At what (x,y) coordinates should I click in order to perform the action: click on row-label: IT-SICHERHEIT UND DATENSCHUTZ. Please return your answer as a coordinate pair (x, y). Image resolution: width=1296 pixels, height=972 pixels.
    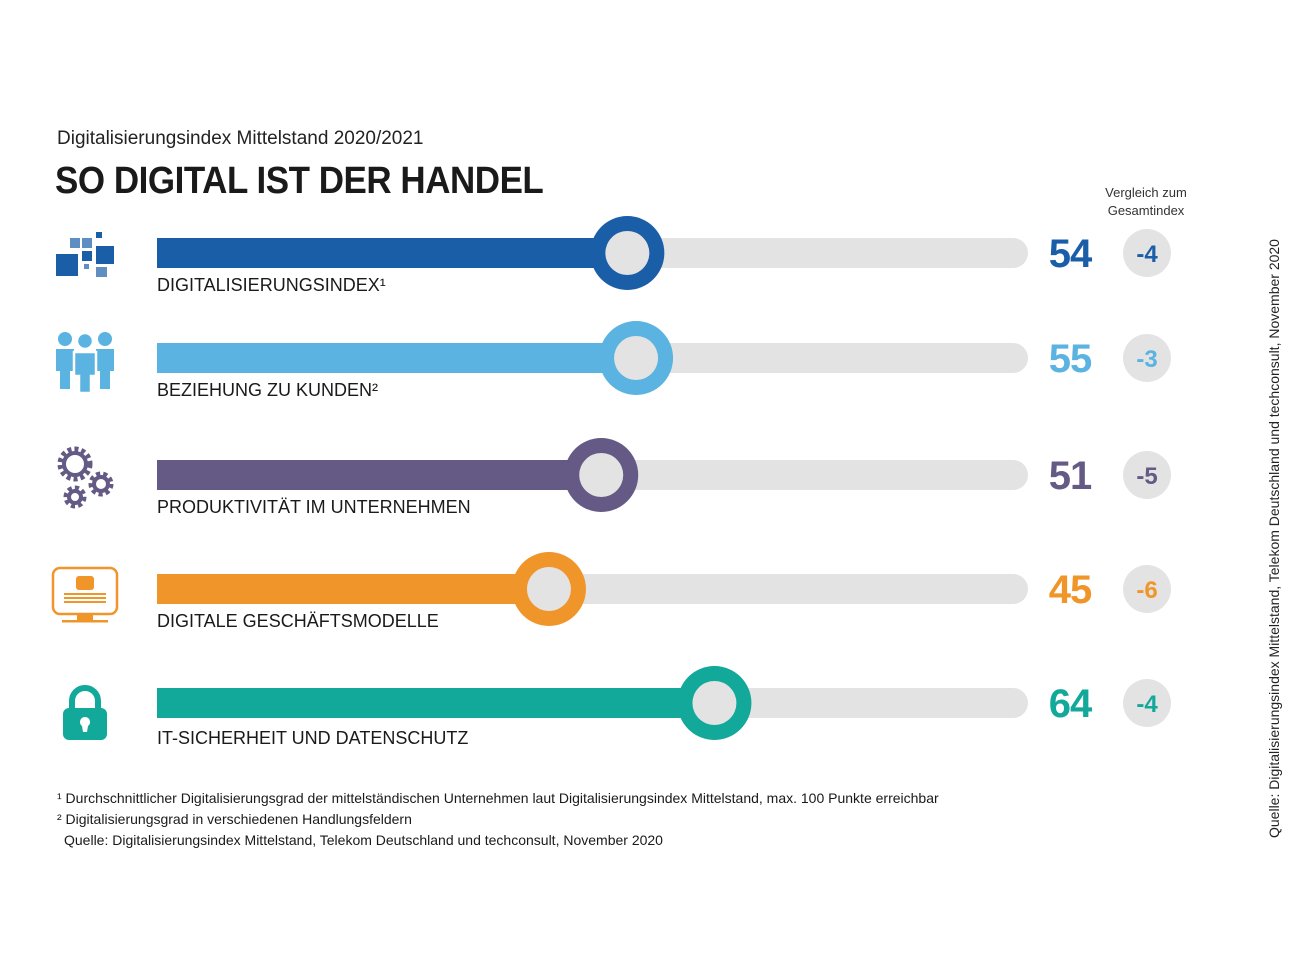
    Looking at the image, I should click on (313, 738).